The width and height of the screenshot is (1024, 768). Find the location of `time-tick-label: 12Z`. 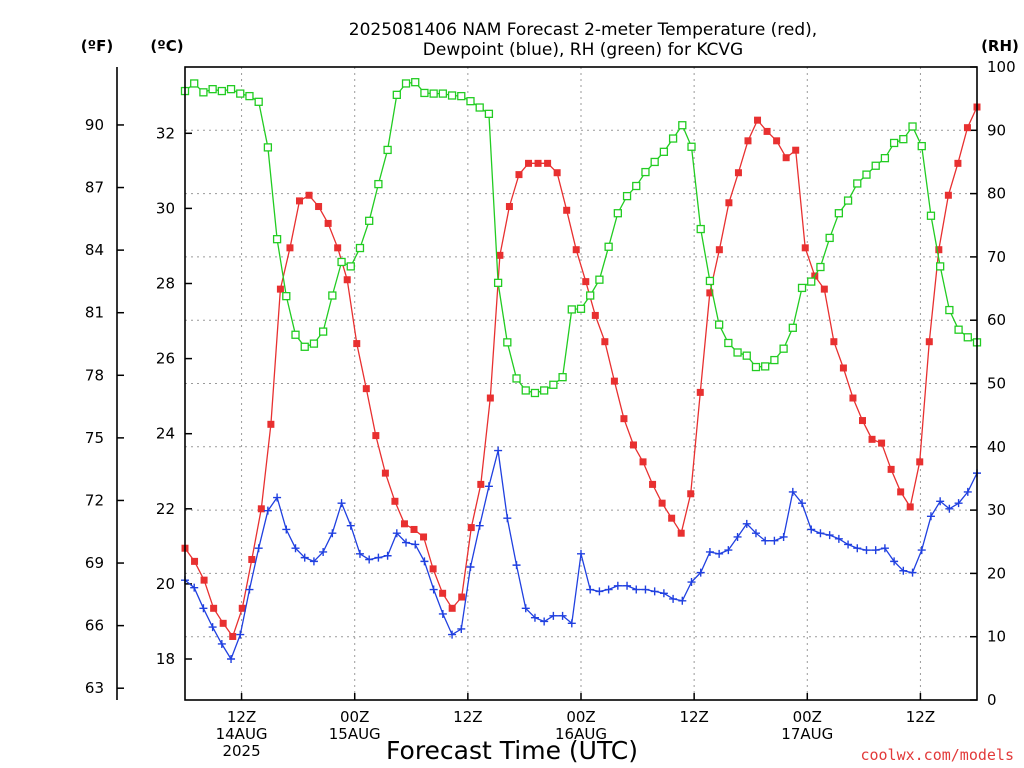

time-tick-label: 12Z is located at coordinates (920, 717).